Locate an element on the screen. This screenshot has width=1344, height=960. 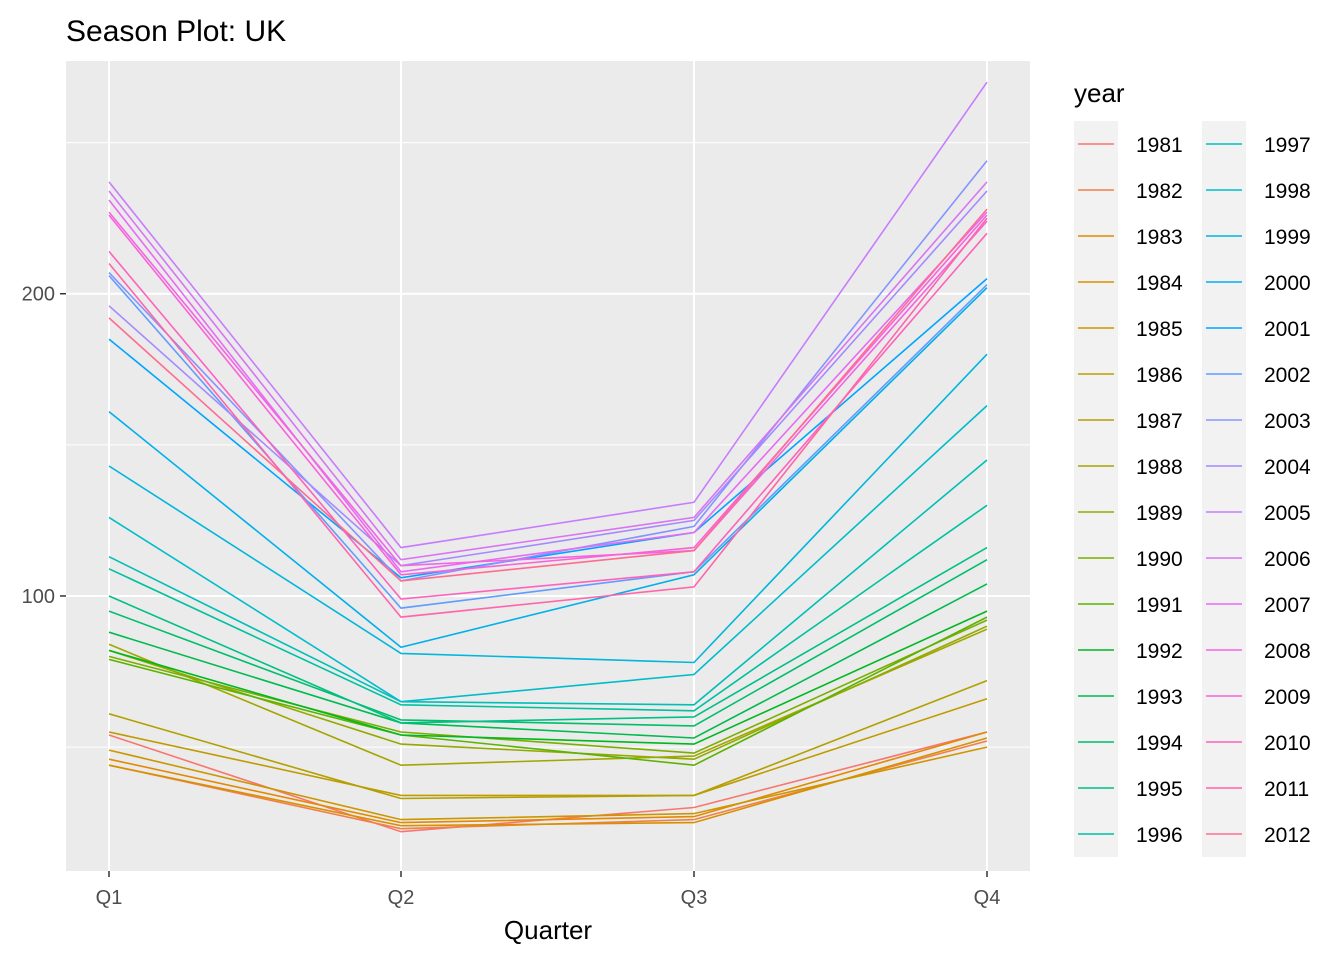
legend-label-1991: 1991 is located at coordinates (1159, 605).